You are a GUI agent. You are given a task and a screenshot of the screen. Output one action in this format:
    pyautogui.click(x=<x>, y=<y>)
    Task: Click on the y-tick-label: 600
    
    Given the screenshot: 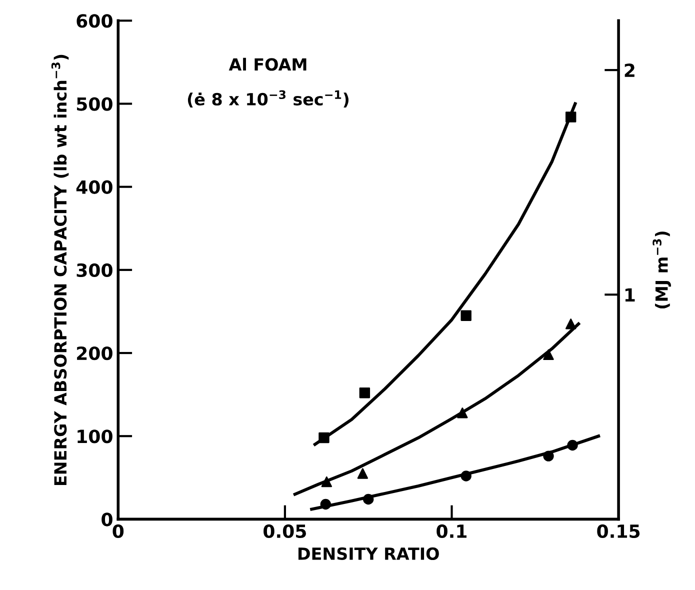 What is the action you would take?
    pyautogui.click(x=94, y=21)
    